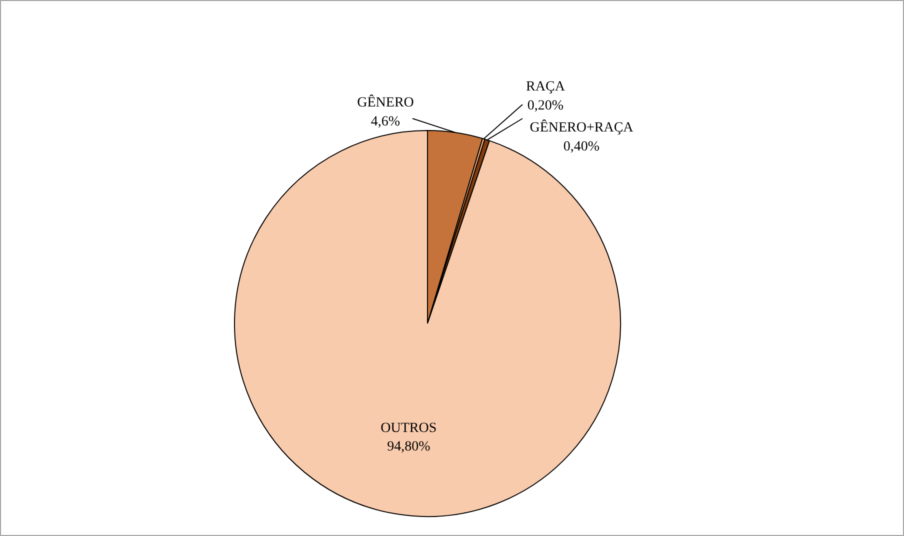  Describe the element at coordinates (385, 122) in the screenshot. I see `data-label: 4,6%` at that location.